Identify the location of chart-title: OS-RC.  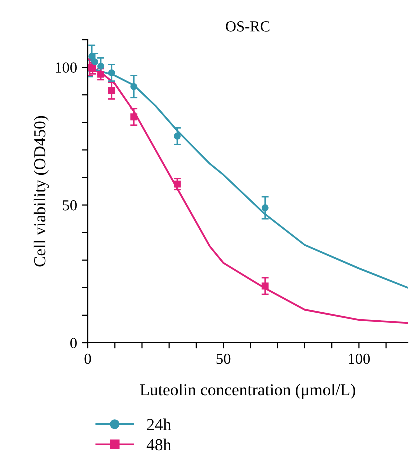
(248, 27).